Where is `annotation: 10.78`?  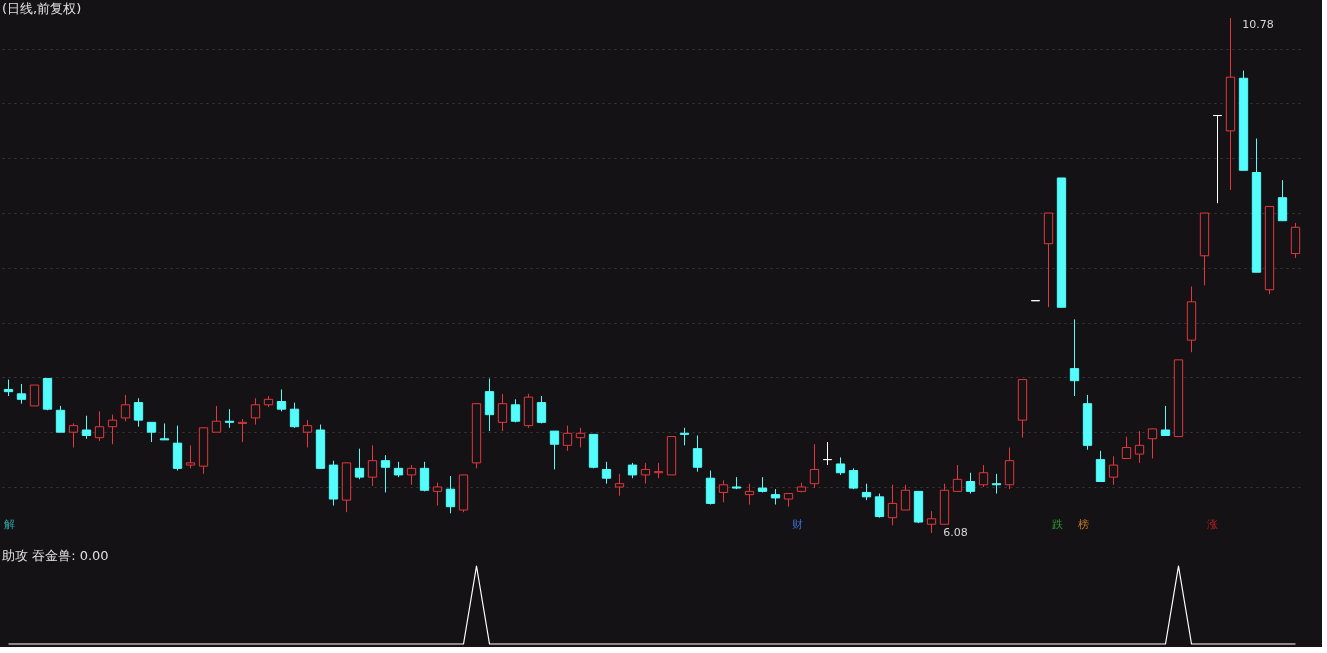
annotation: 10.78 is located at coordinates (1258, 24).